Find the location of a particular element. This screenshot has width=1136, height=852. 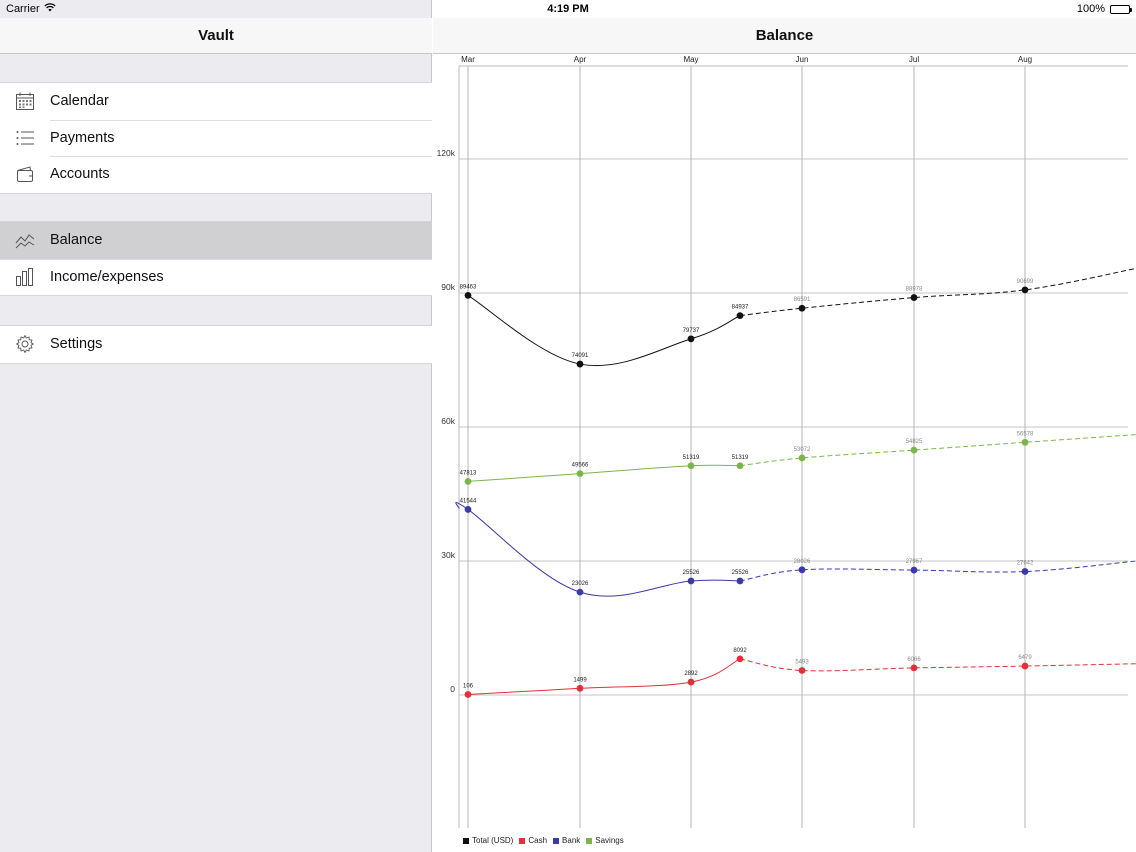

data-label: 90699 is located at coordinates (1025, 282).